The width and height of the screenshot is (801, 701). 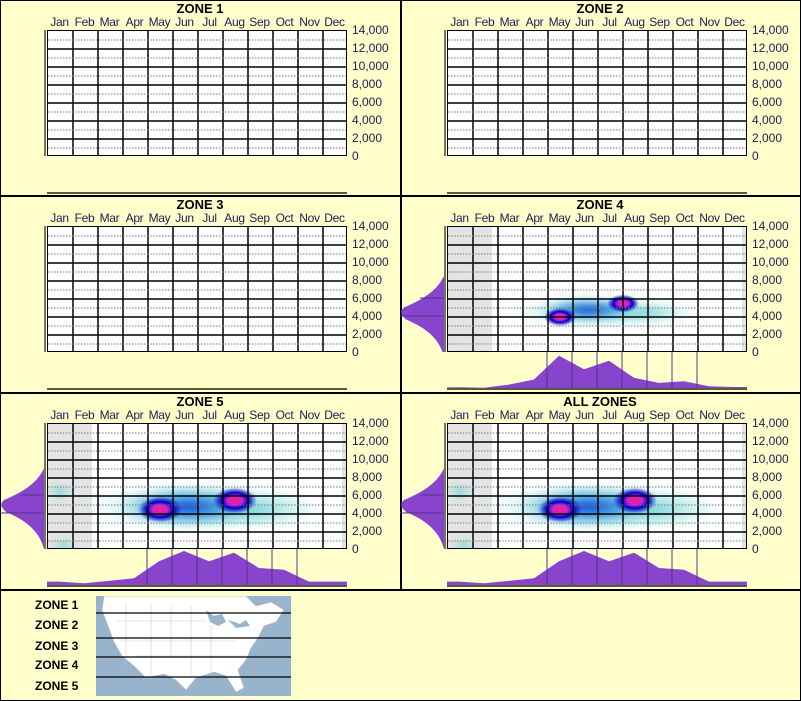 What do you see at coordinates (57, 665) in the screenshot?
I see `legend-zone-4: ZONE 4` at bounding box center [57, 665].